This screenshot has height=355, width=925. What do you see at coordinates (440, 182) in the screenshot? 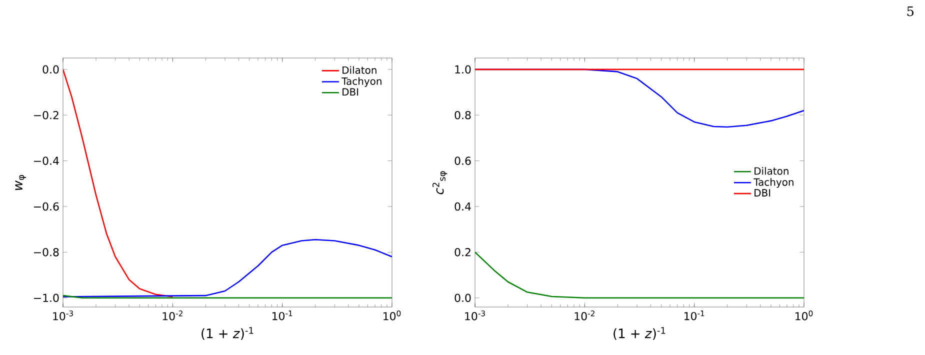
I see `y-axis-title: c$^{2}$sφ` at bounding box center [440, 182].